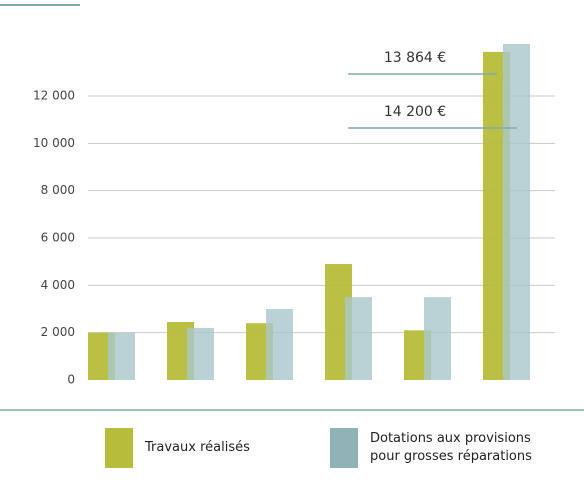 Image resolution: width=584 pixels, height=483 pixels. I want to click on y-tick-label: 0, so click(71, 380).